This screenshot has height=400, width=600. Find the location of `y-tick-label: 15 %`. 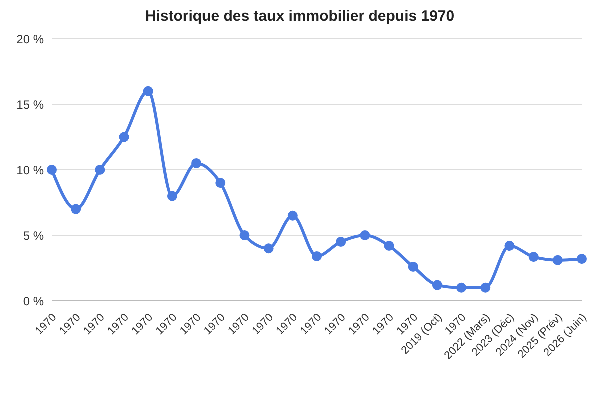

y-tick-label: 15 % is located at coordinates (30, 105).